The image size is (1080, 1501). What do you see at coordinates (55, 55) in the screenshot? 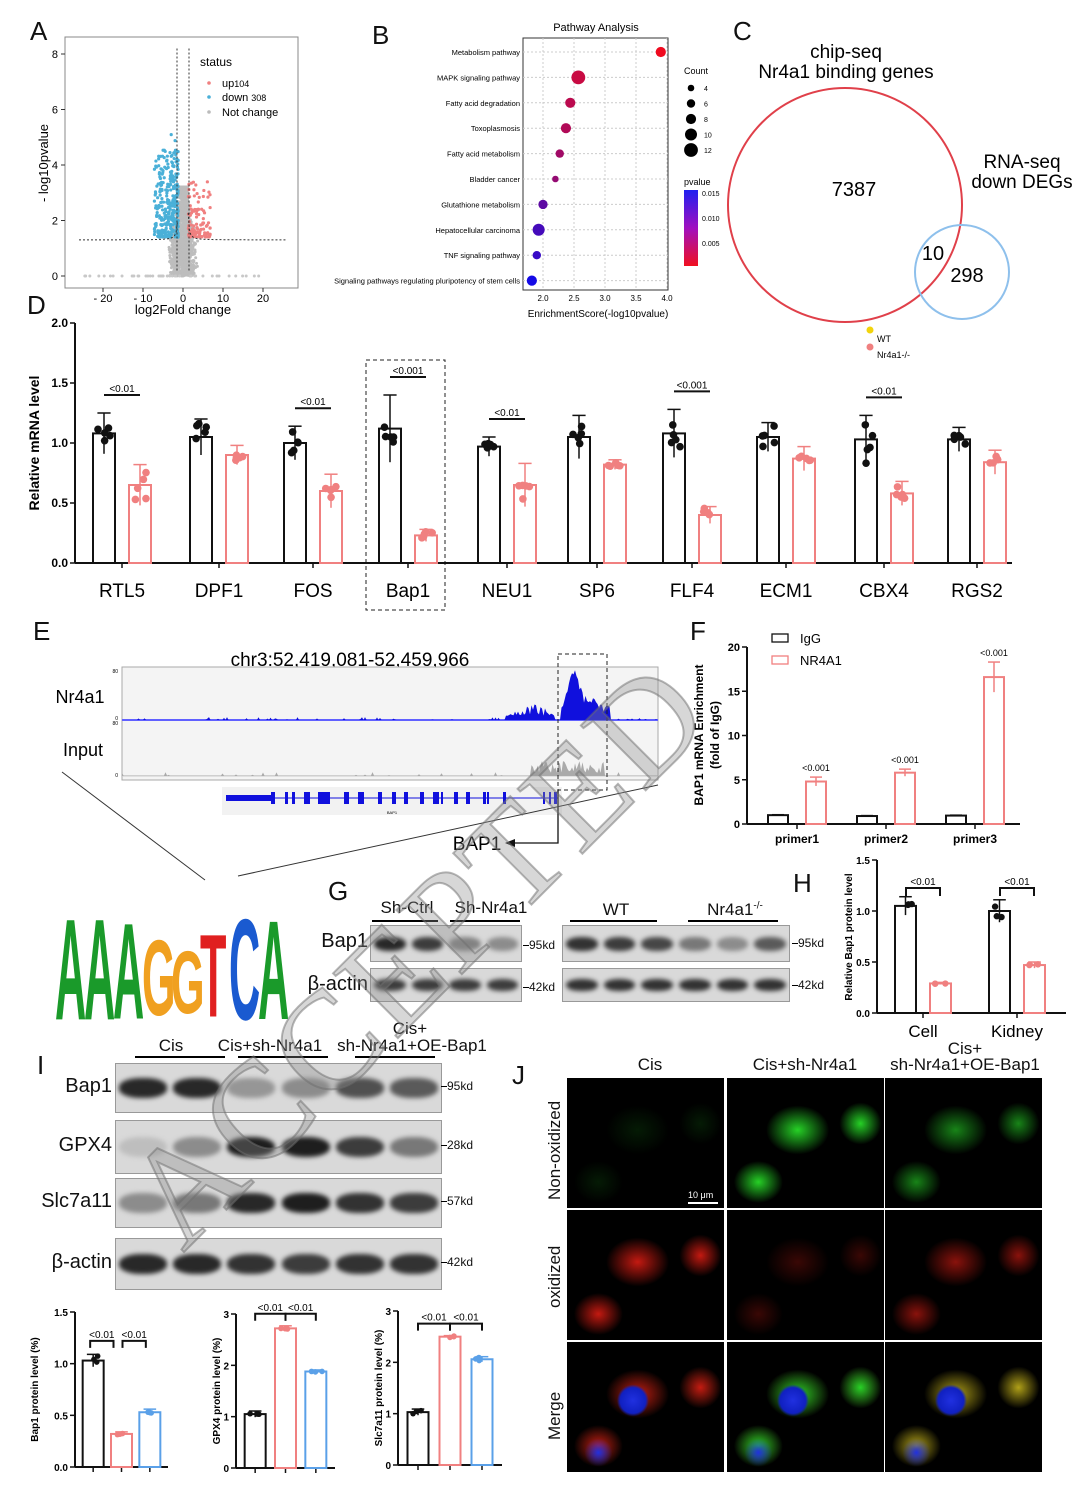
I see `y-tick-label: 8` at bounding box center [55, 55].